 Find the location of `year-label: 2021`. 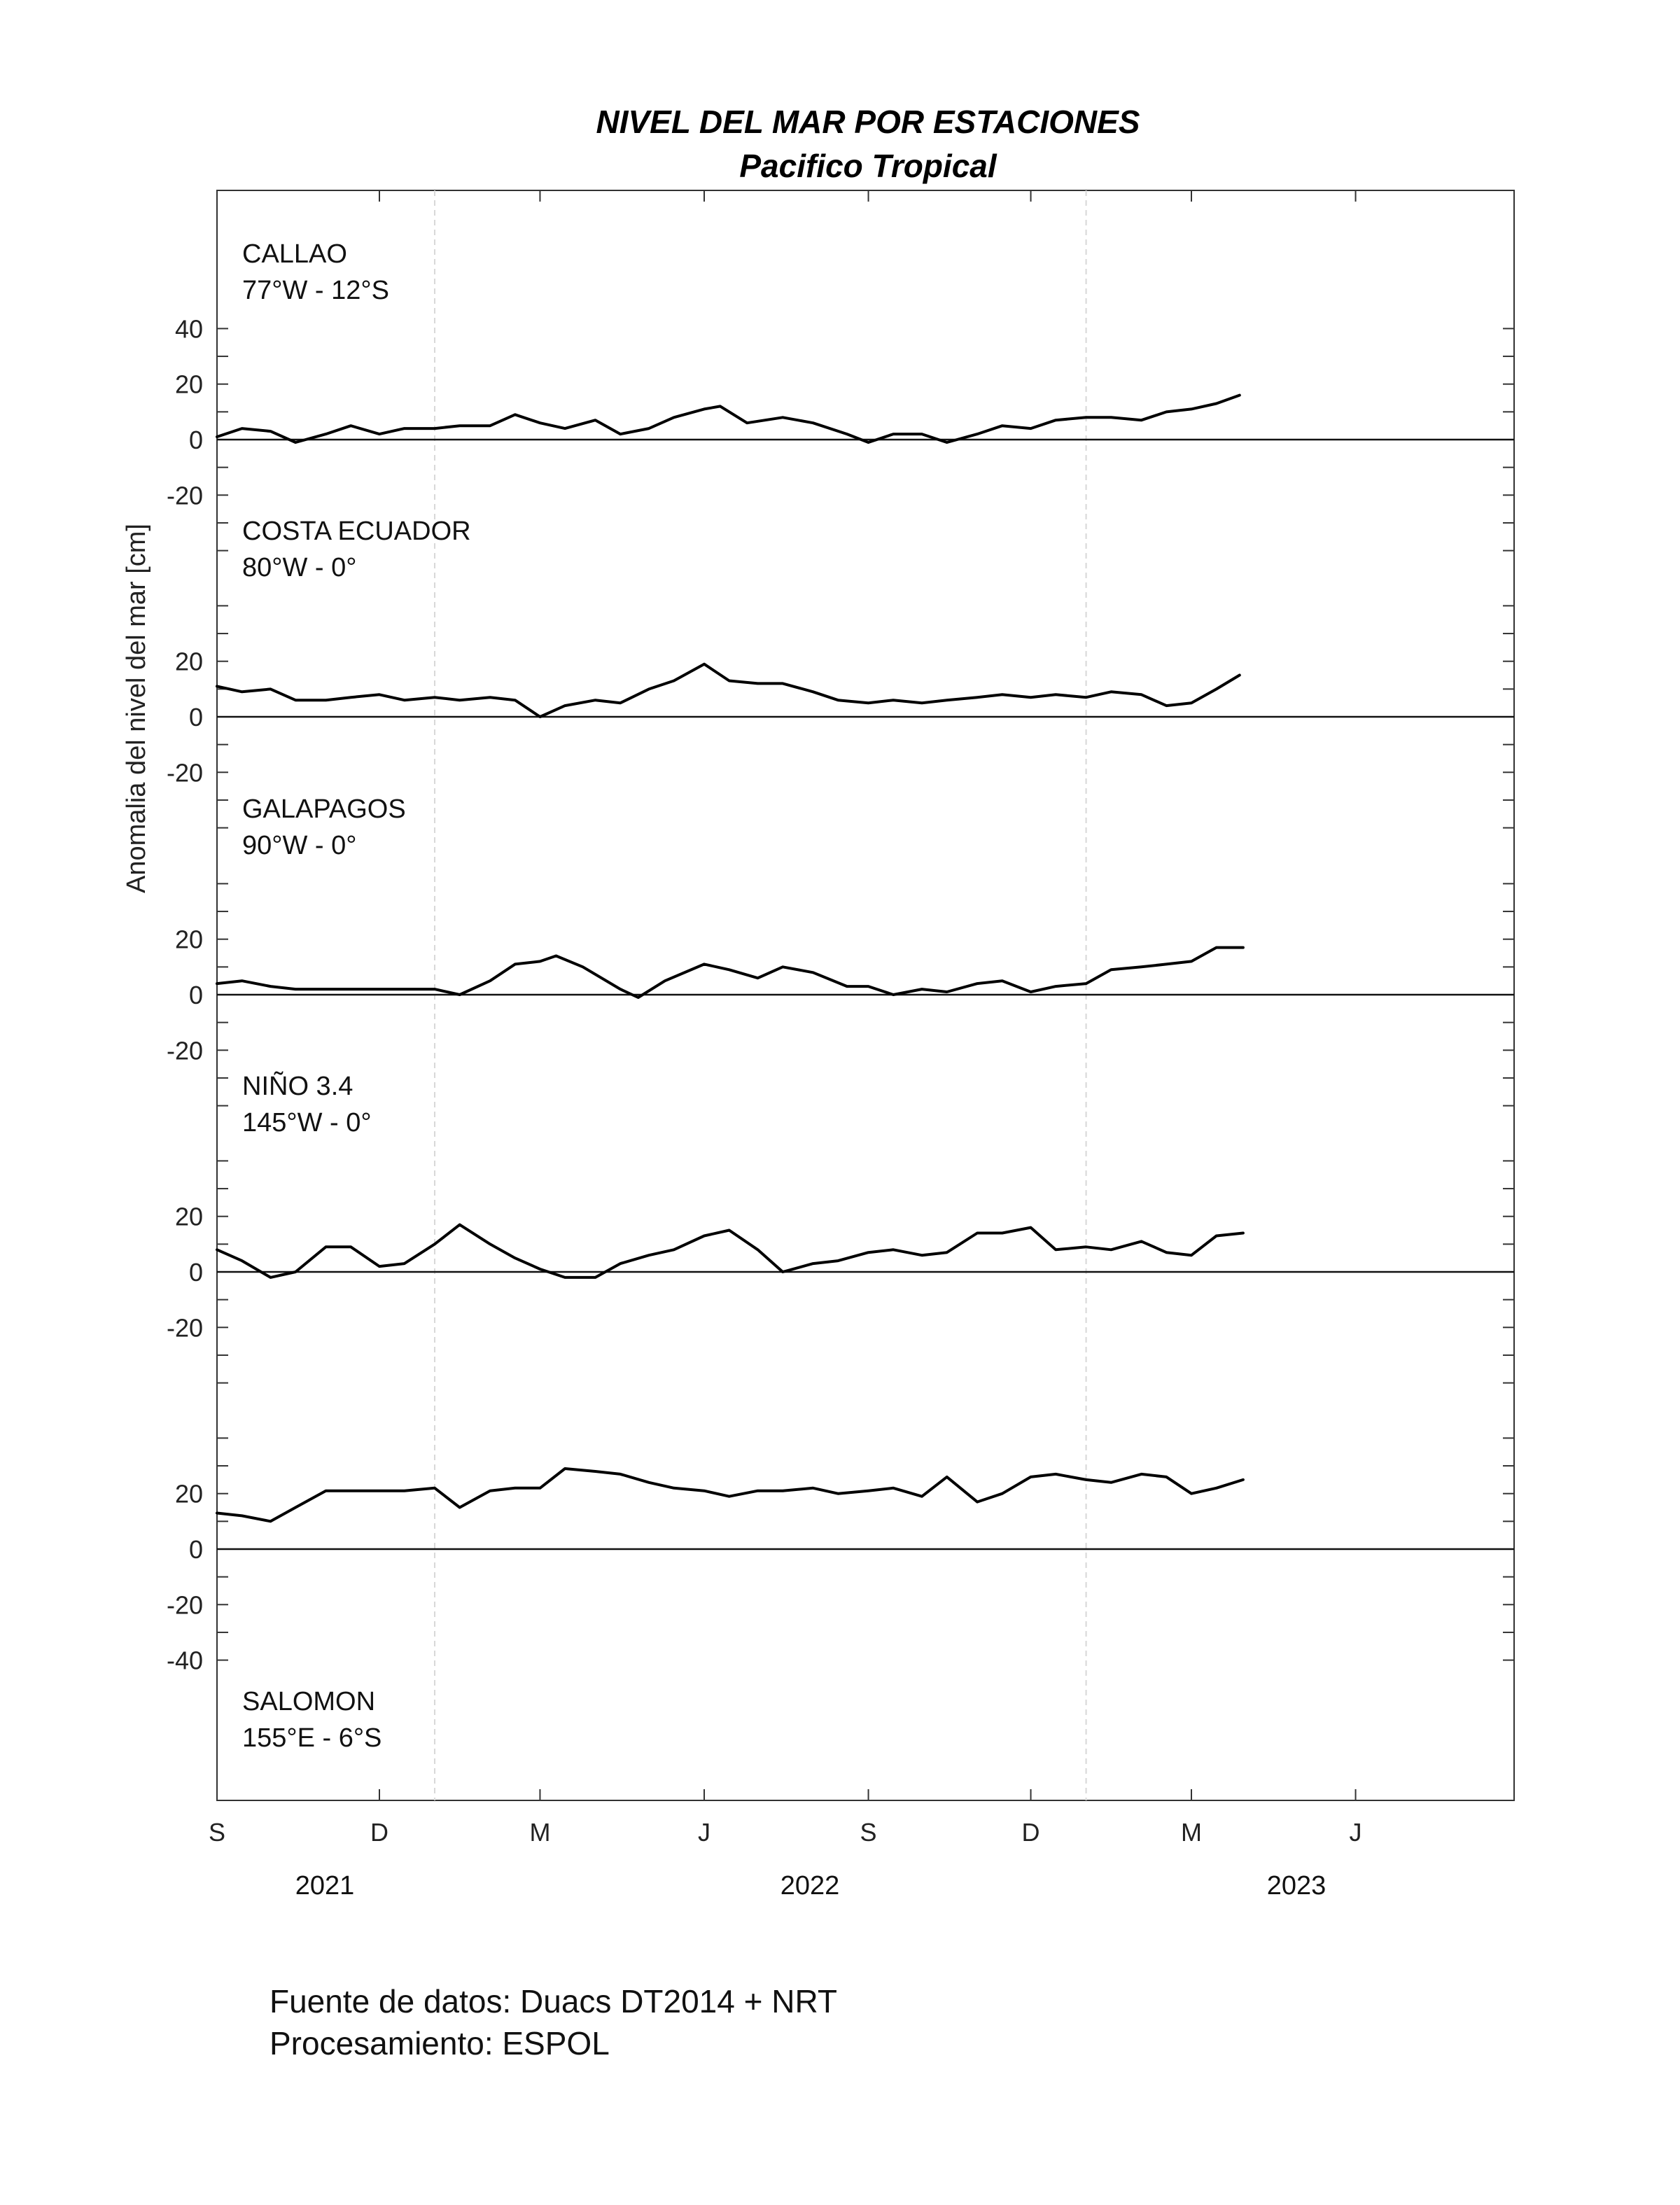

year-label: 2021 is located at coordinates (325, 1885).